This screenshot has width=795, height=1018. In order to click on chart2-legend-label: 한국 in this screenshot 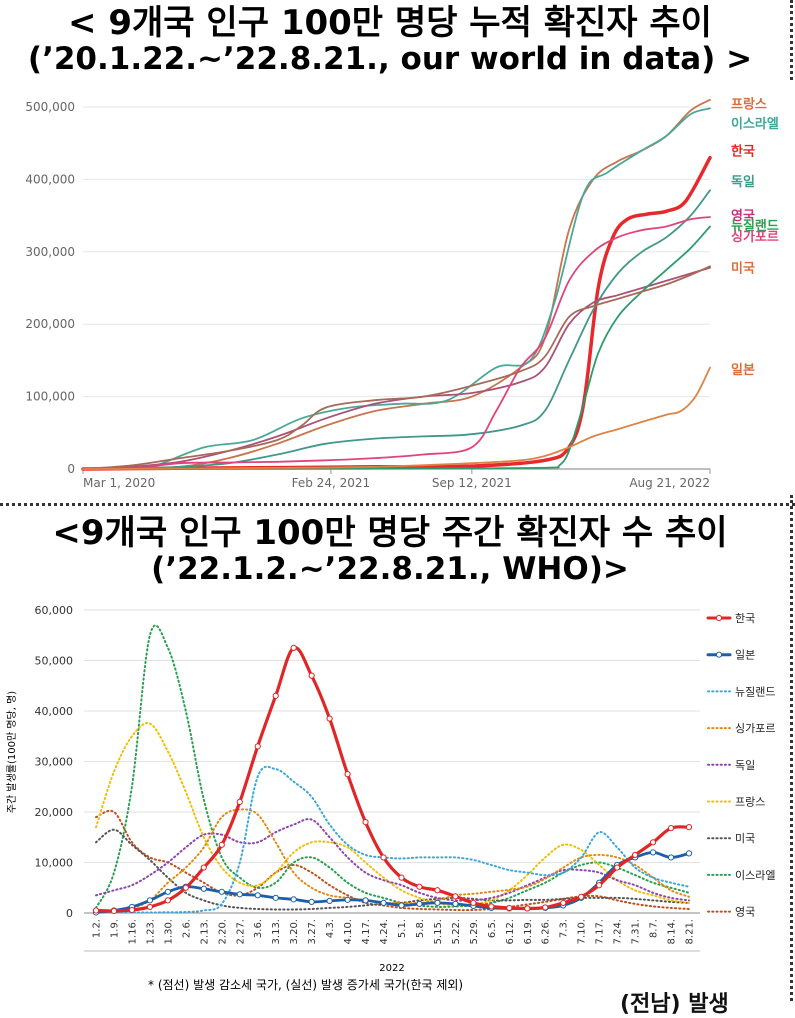, I will do `click(745, 618)`.